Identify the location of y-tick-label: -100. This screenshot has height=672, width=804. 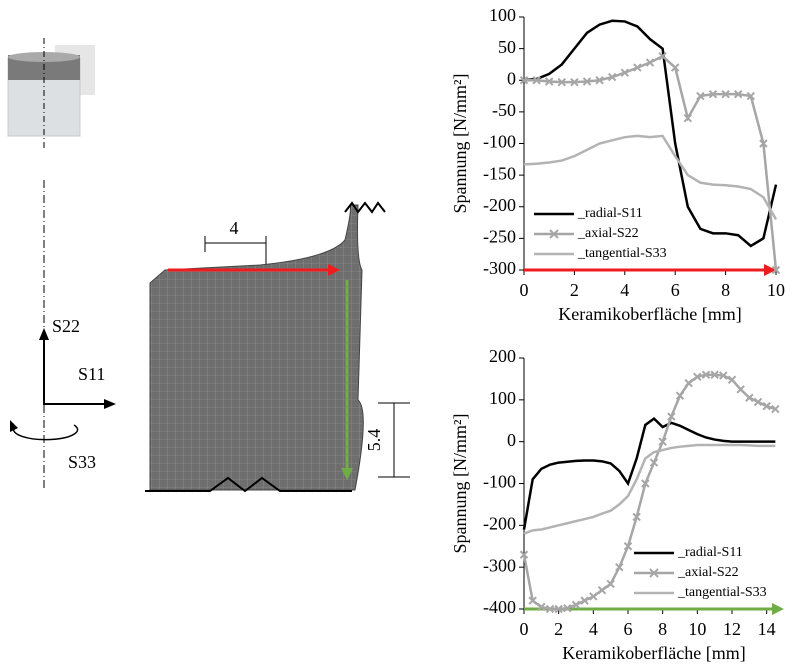
(499, 142).